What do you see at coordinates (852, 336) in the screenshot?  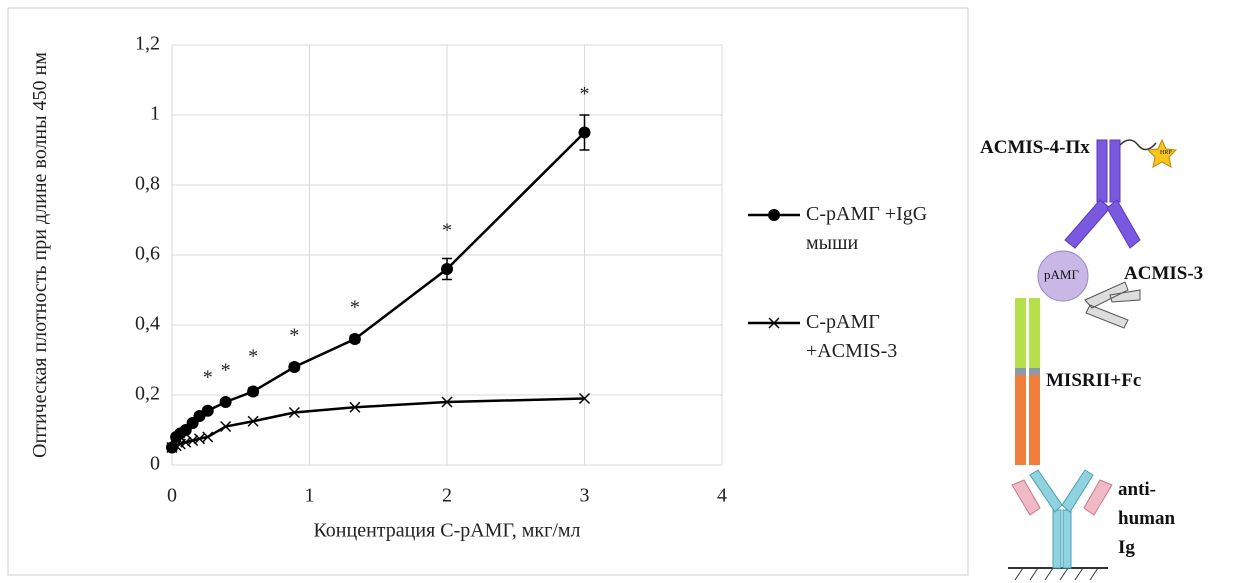 I see `legend-label: С-рАМГ +ACMIS-3` at bounding box center [852, 336].